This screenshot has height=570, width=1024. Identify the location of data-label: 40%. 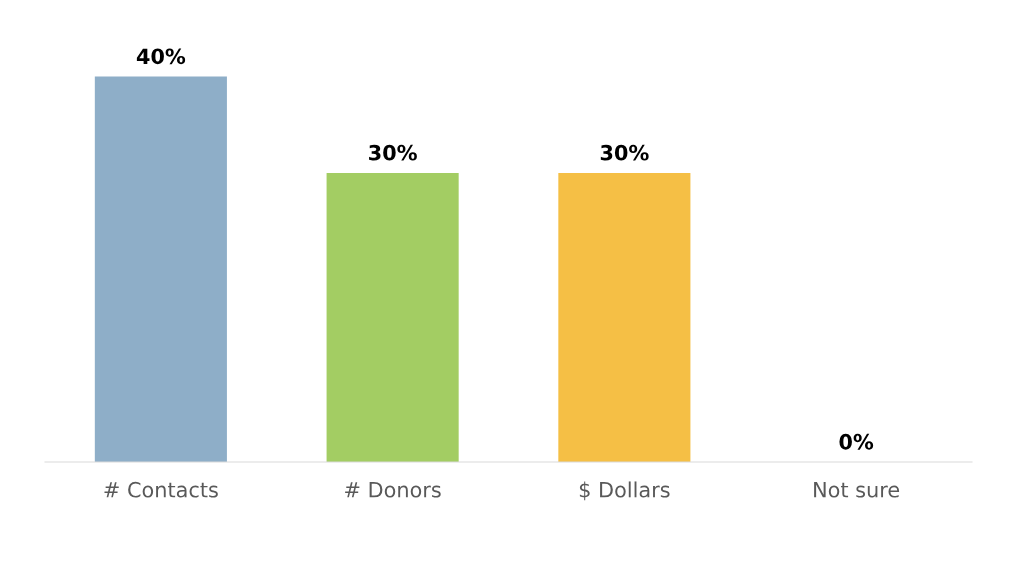
(161, 56).